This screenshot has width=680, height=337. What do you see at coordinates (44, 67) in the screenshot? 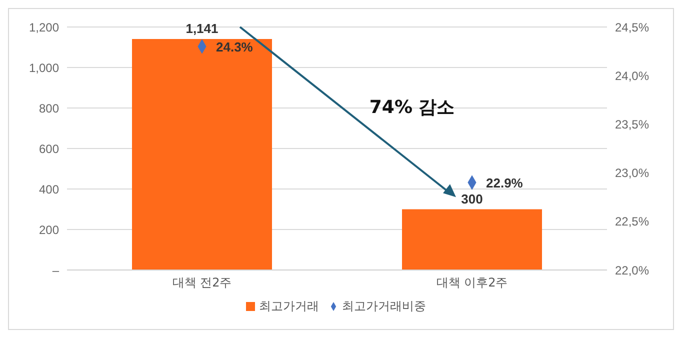
I see `y-tick-label: 1,000` at bounding box center [44, 67].